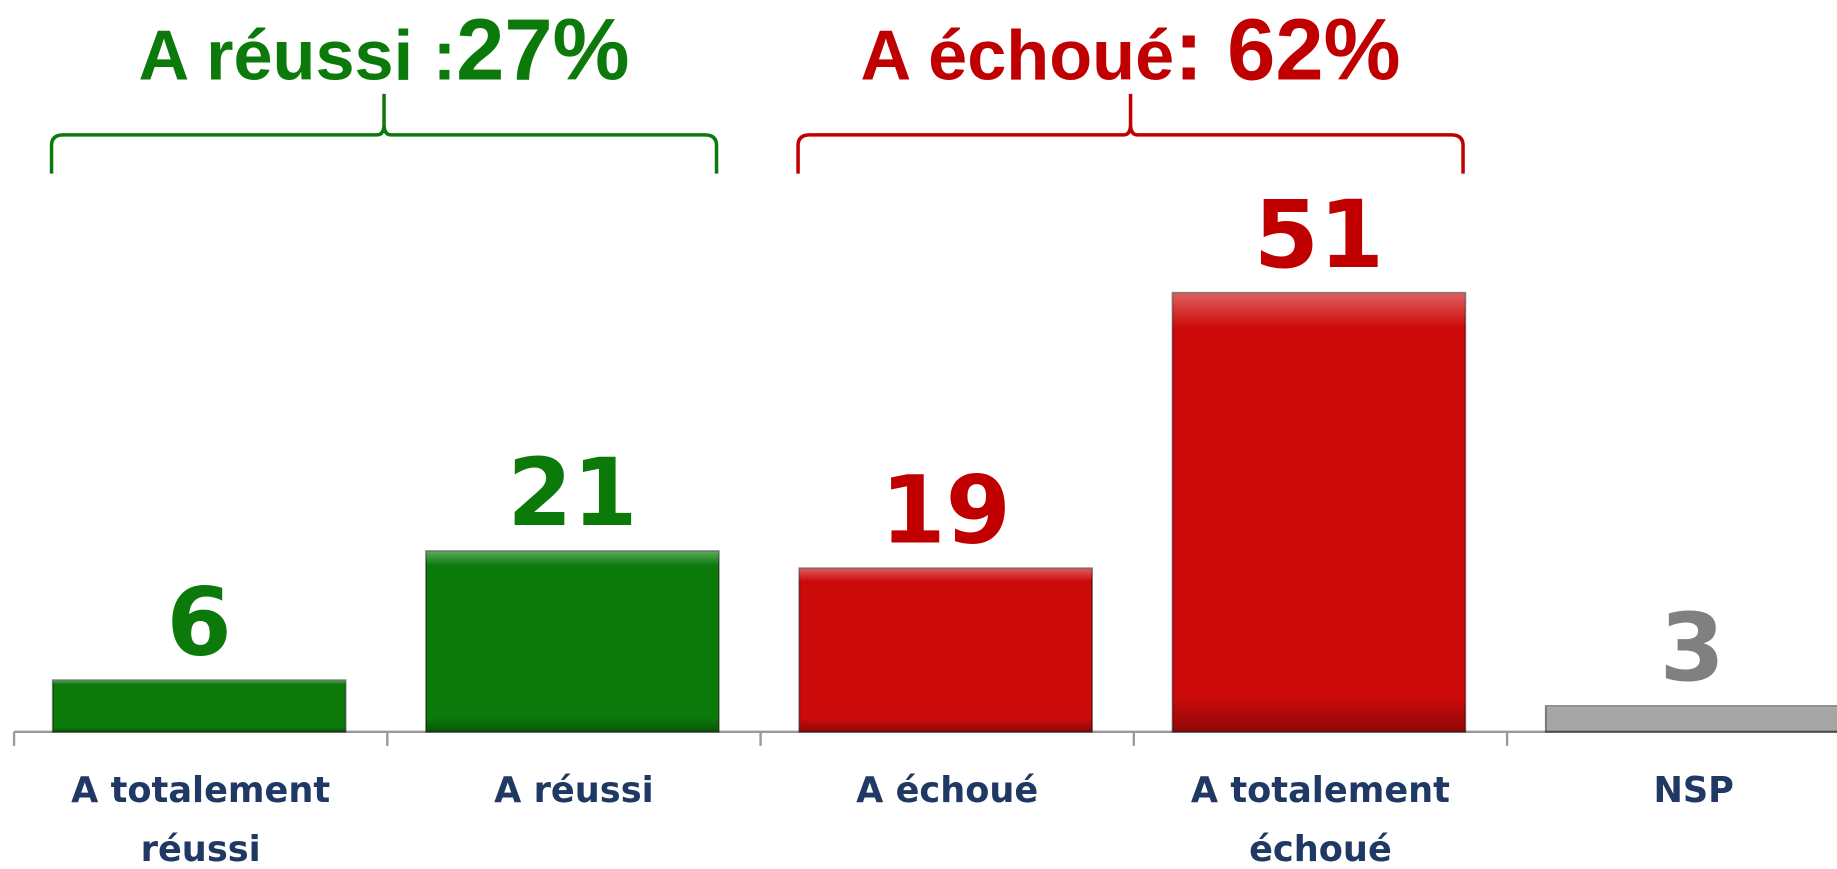  I want to click on group-label: A échoué, so click(1017, 55).